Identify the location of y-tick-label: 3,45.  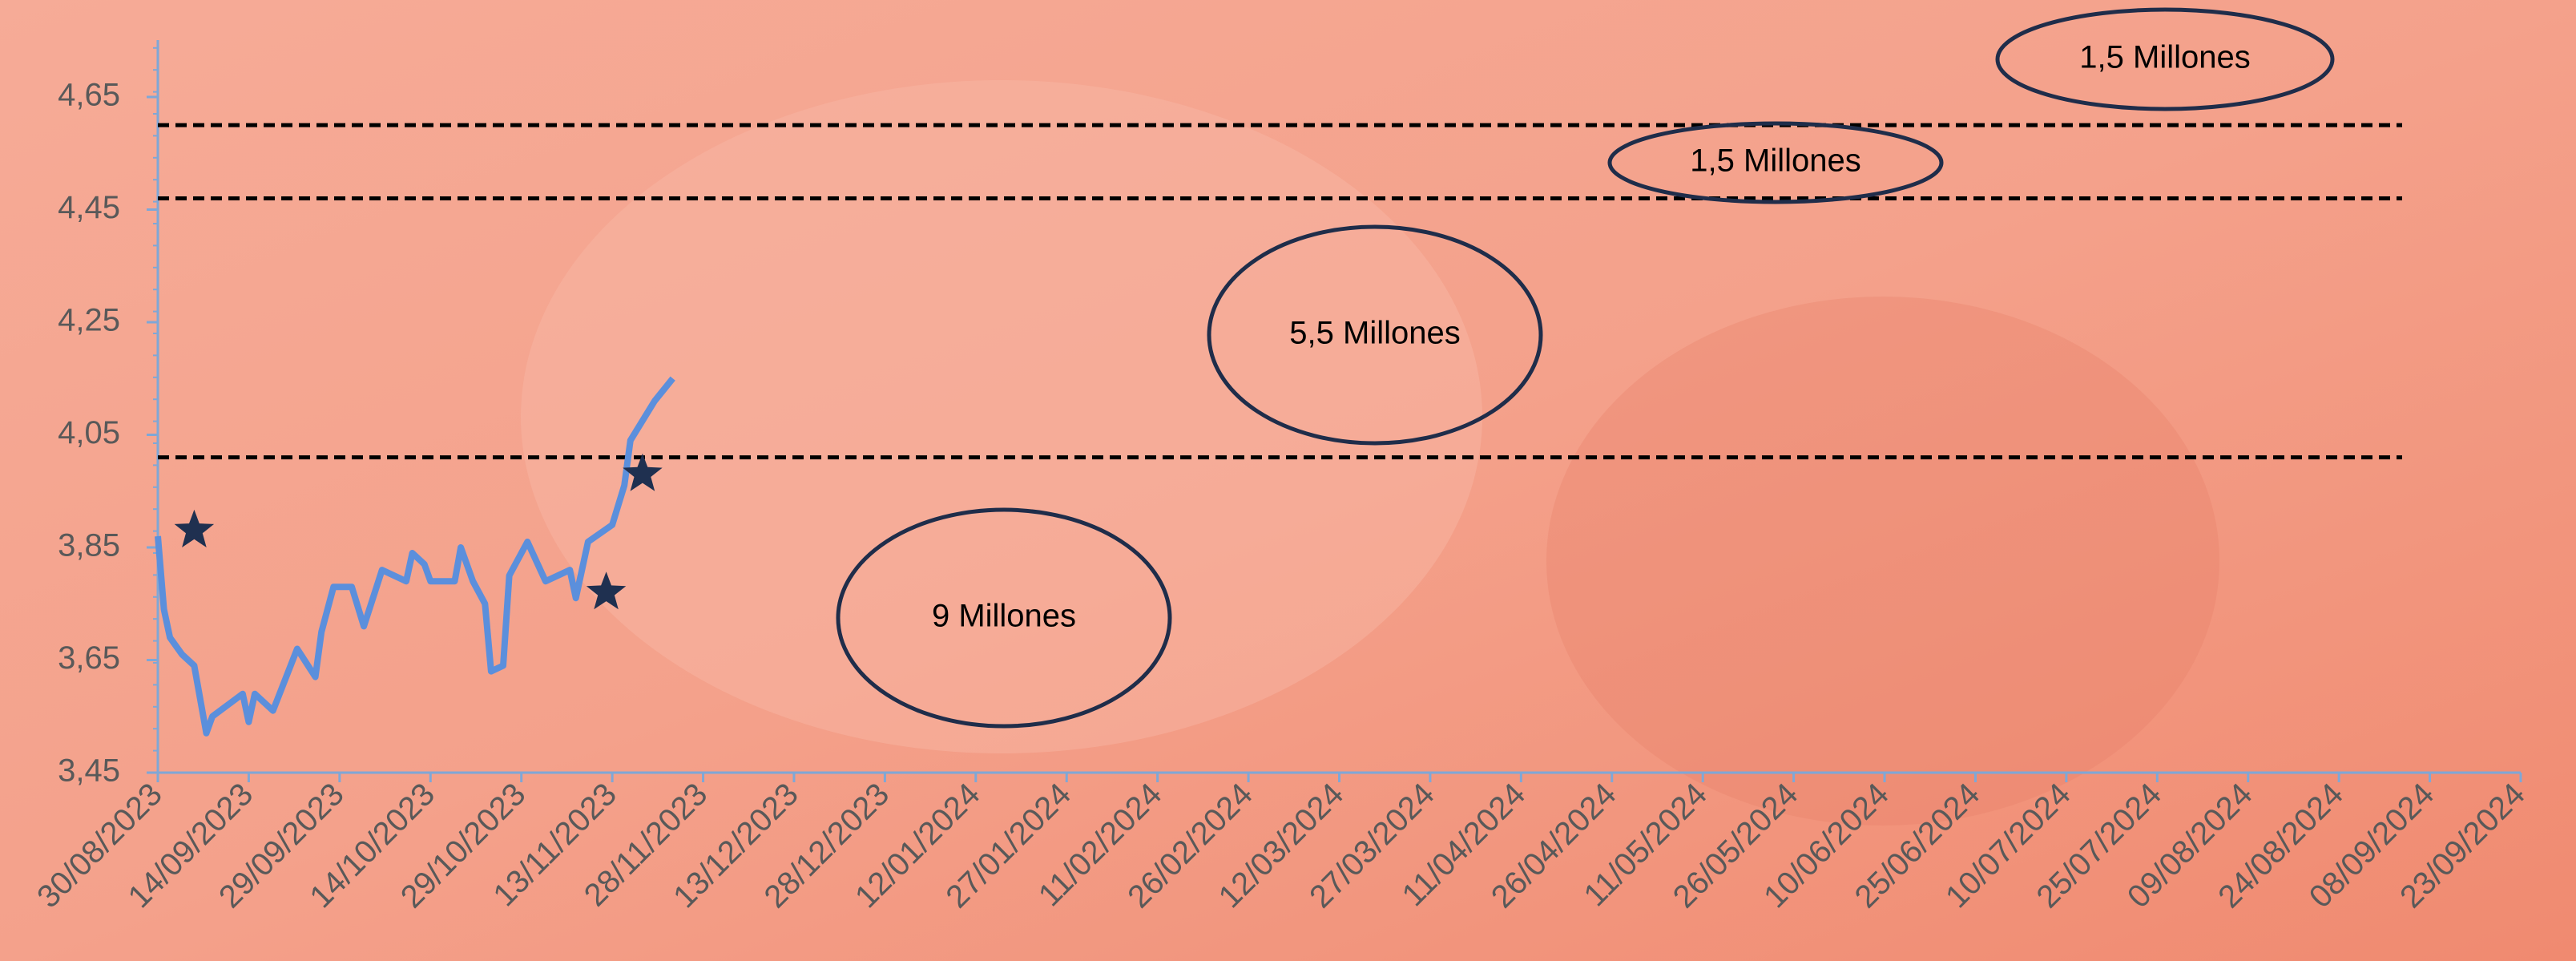
(89, 771).